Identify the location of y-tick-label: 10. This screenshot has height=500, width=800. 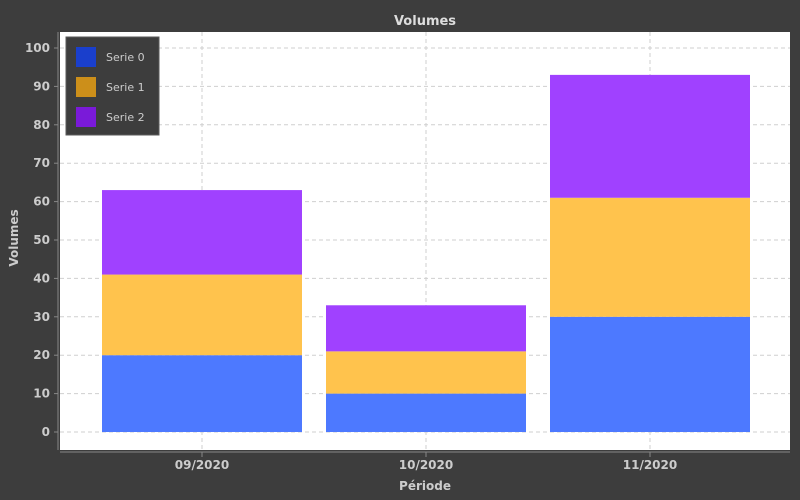
(41, 394).